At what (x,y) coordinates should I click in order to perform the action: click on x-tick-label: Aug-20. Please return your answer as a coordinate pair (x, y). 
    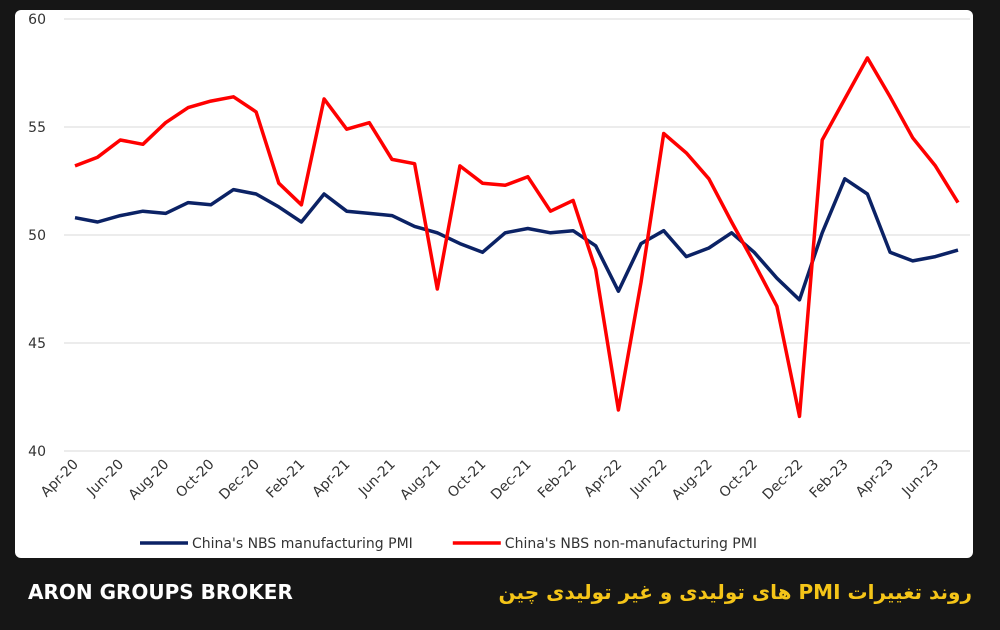
    Looking at the image, I should click on (149, 480).